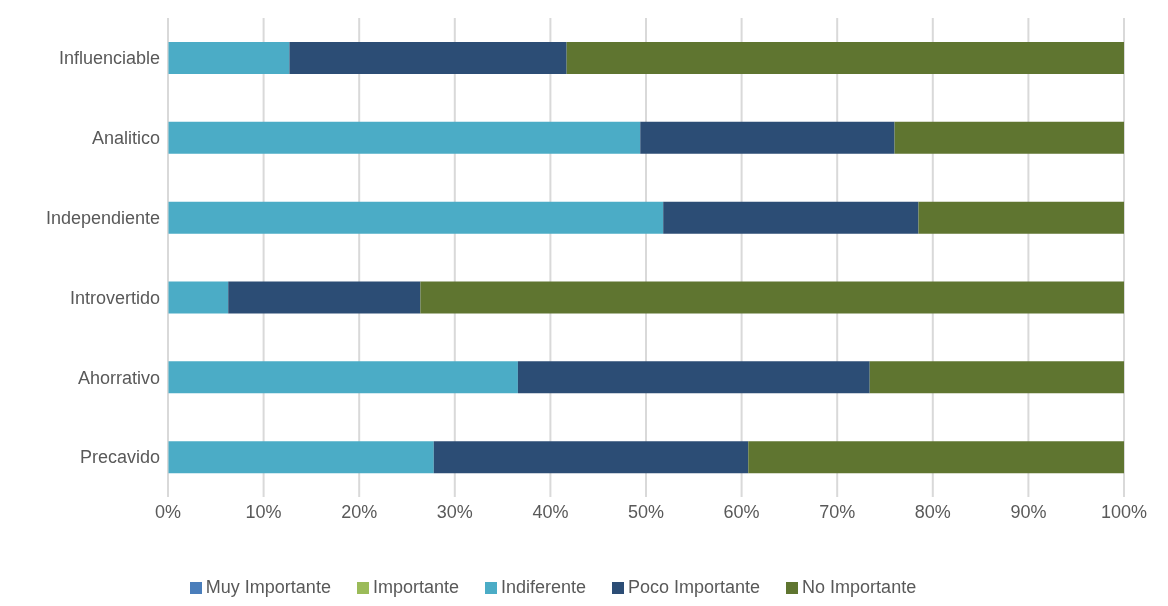 This screenshot has height=606, width=1168. I want to click on legend-label: No Importante, so click(859, 587).